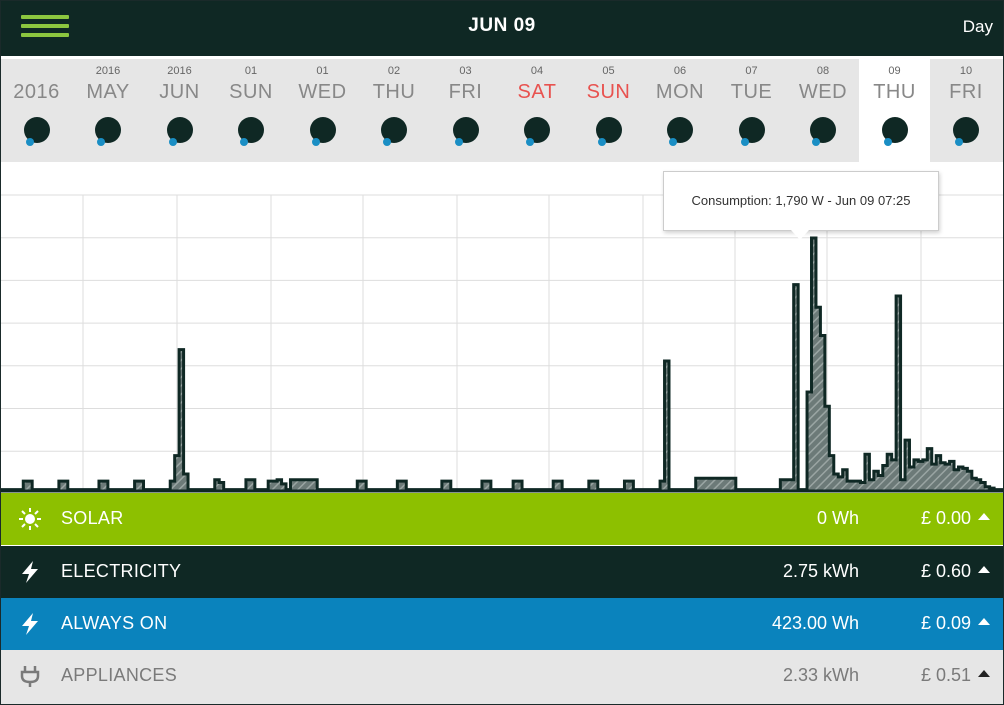 This screenshot has height=705, width=1004. Describe the element at coordinates (608, 71) in the screenshot. I see `date-cell-number: 05` at that location.